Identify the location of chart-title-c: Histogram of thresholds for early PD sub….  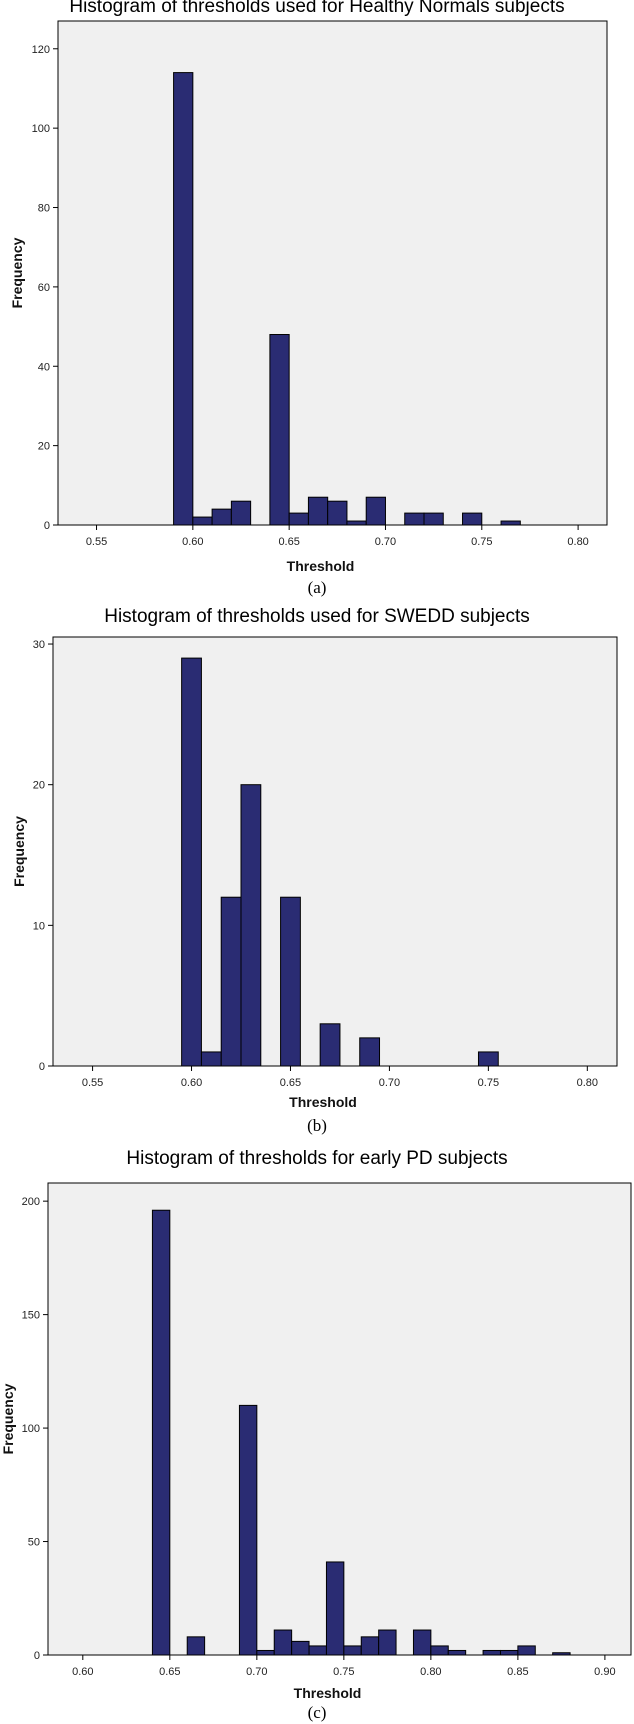
(317, 1158).